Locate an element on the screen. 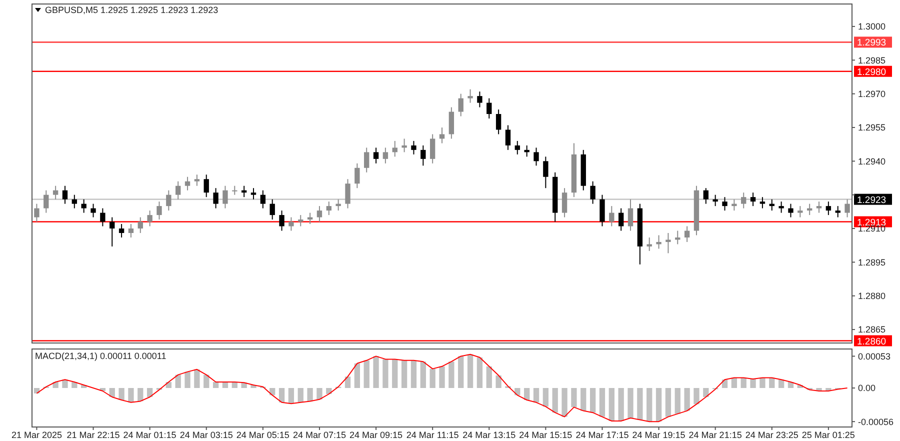  x-tick-label: 21 Mar 2025 is located at coordinates (36, 435).